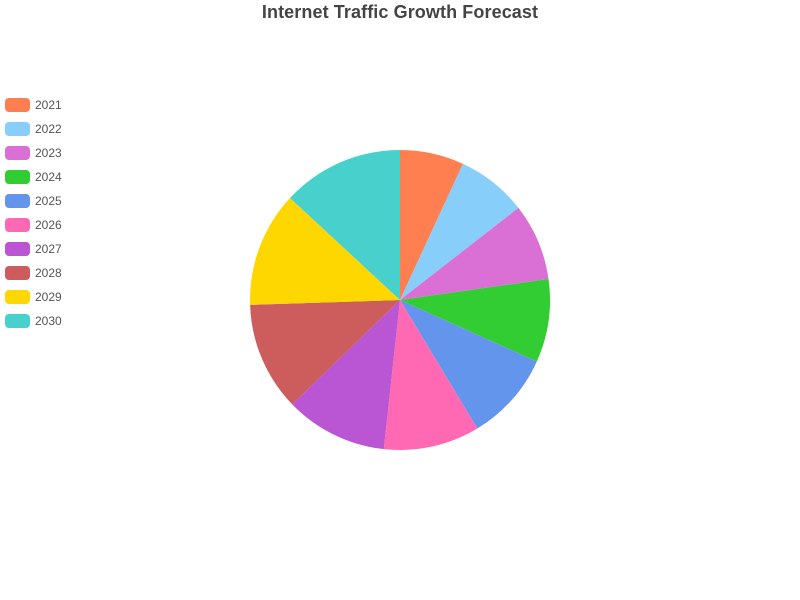 This screenshot has width=800, height=600. I want to click on chart-legend: 2021 2022 2023 2024 2025 2026 2027 2028 2029 2030, so click(65, 213).